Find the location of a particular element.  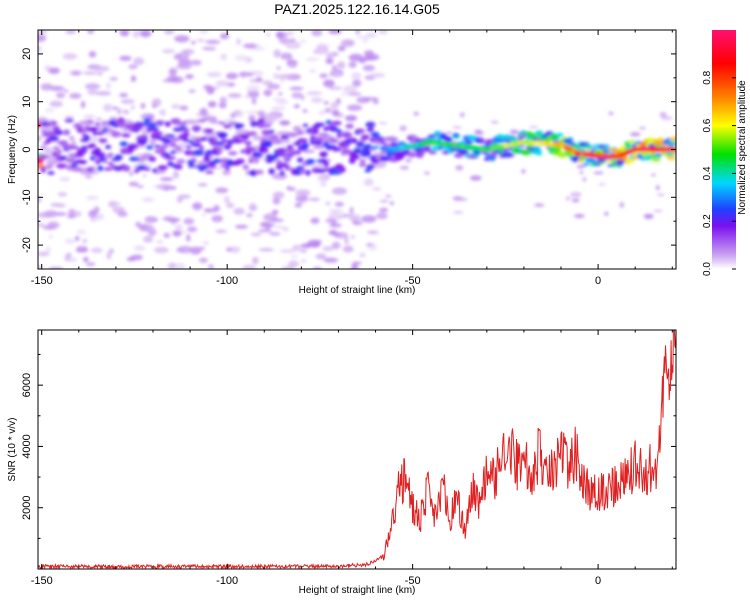

spectrogram-ytick-label: -20 is located at coordinates (27, 245).